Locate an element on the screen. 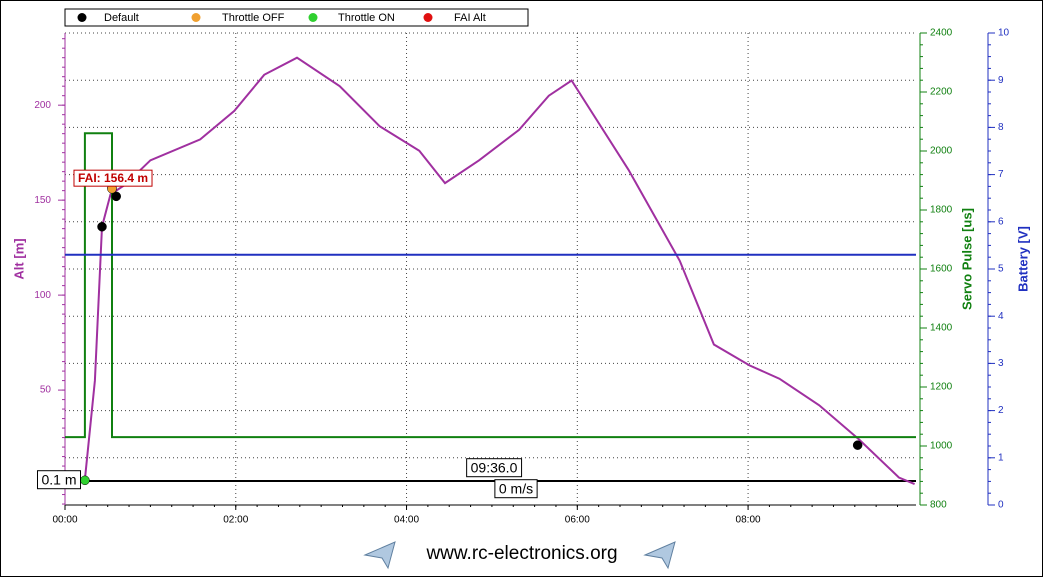 The width and height of the screenshot is (1043, 577). y-tick-label: 10 is located at coordinates (1004, 33).